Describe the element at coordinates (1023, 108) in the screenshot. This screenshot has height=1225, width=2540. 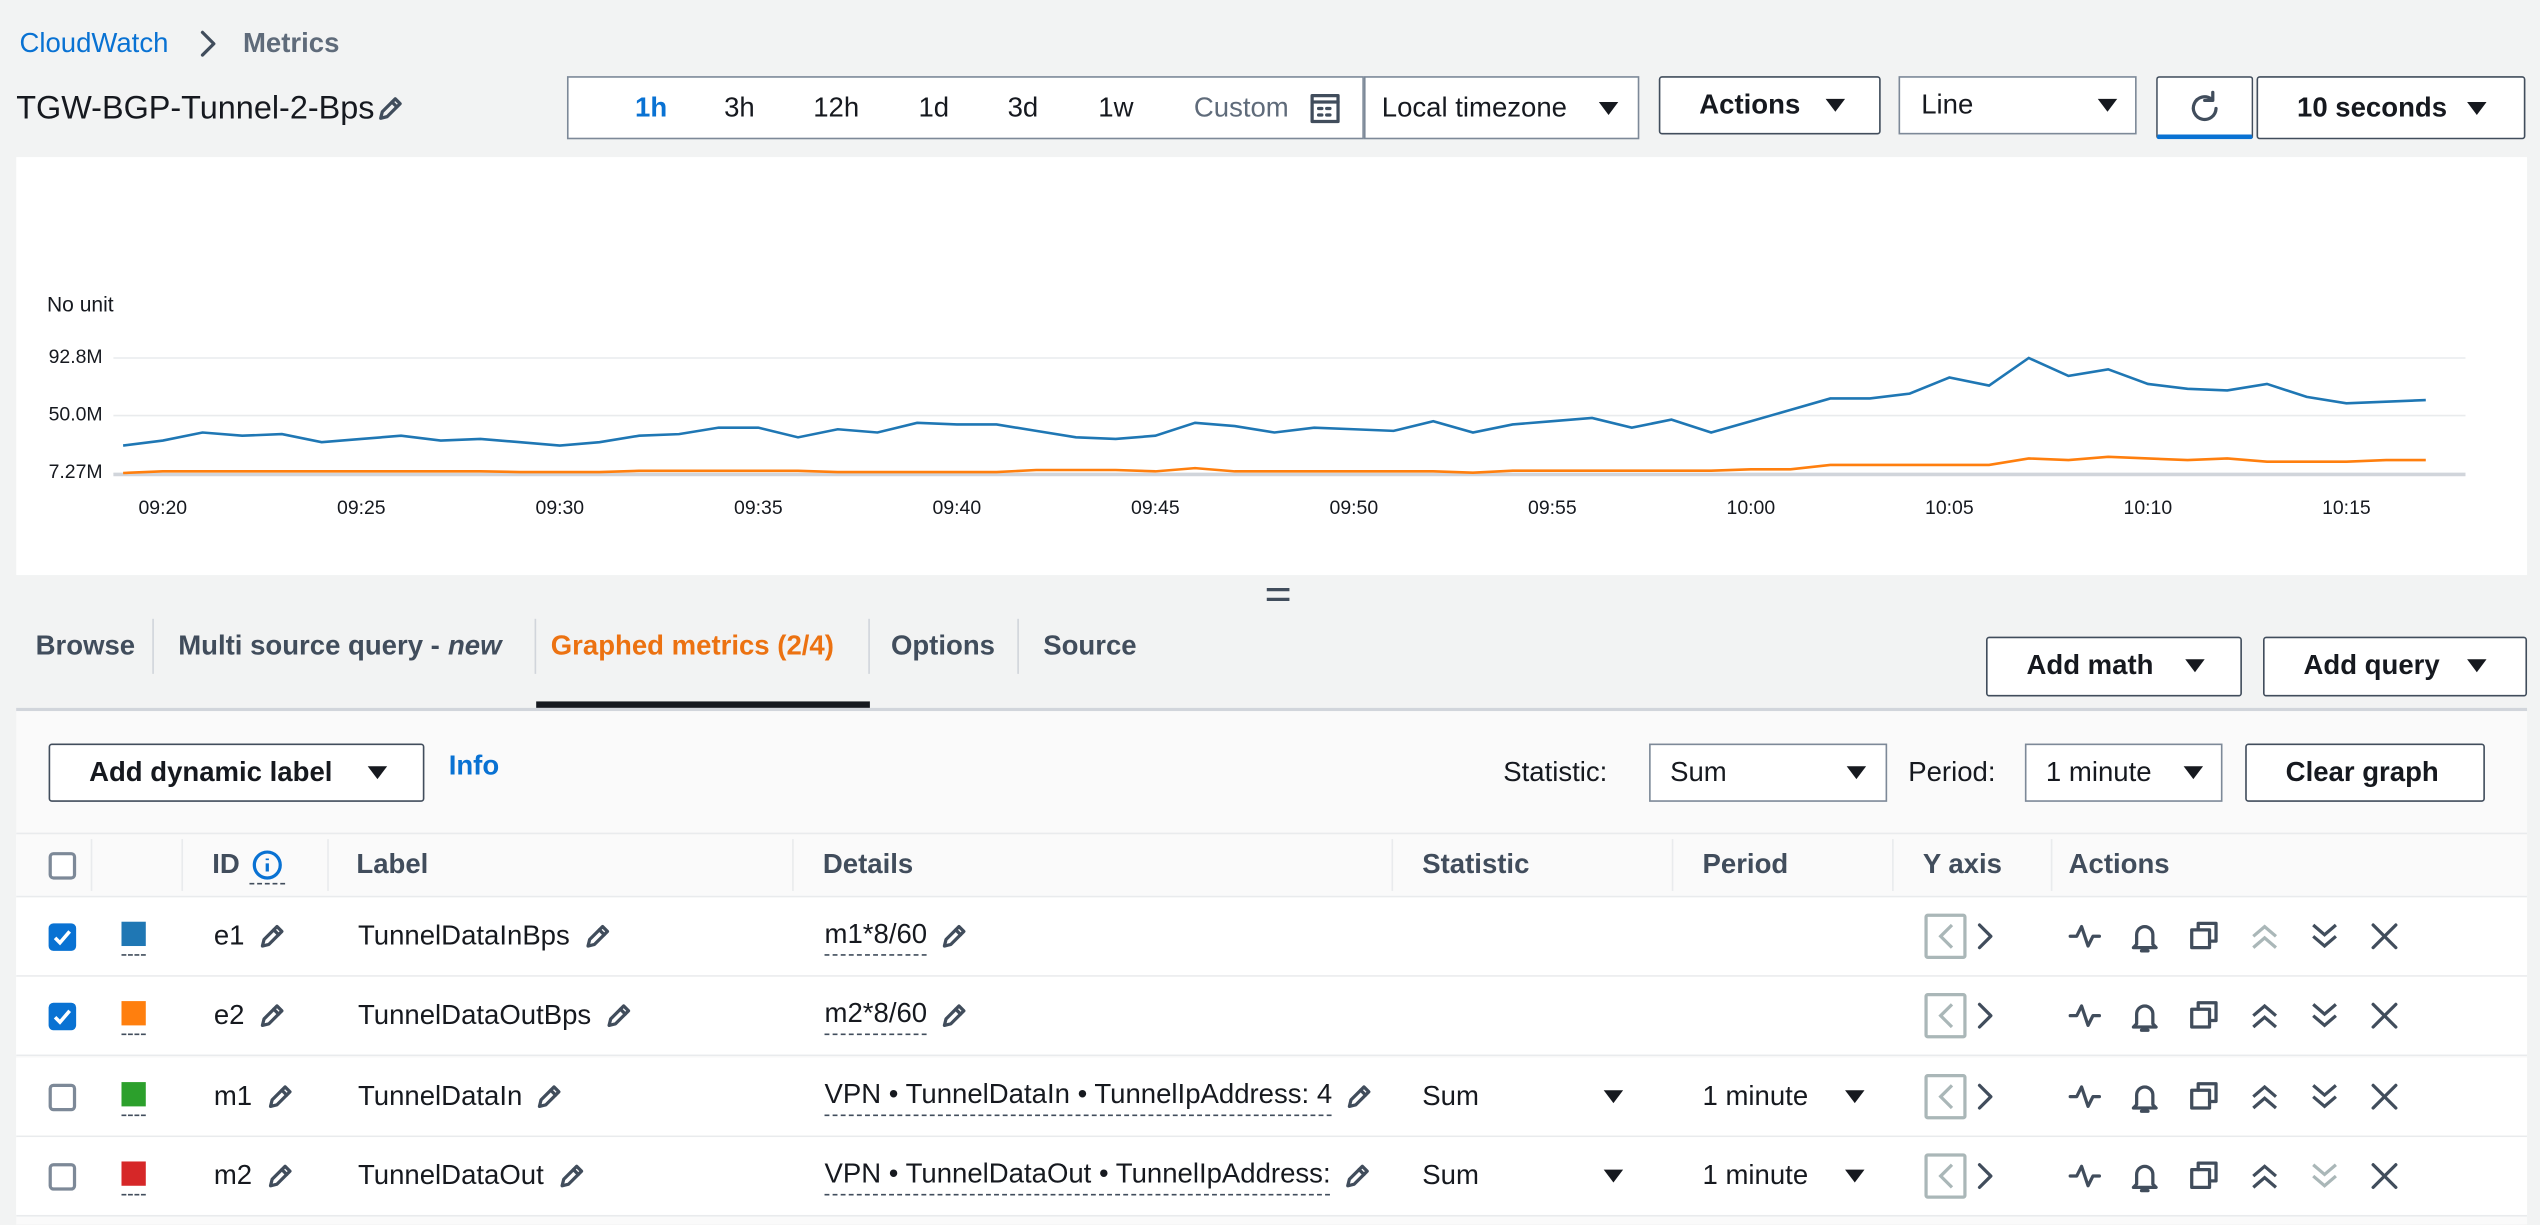
I see `time-range-option: 3d` at that location.